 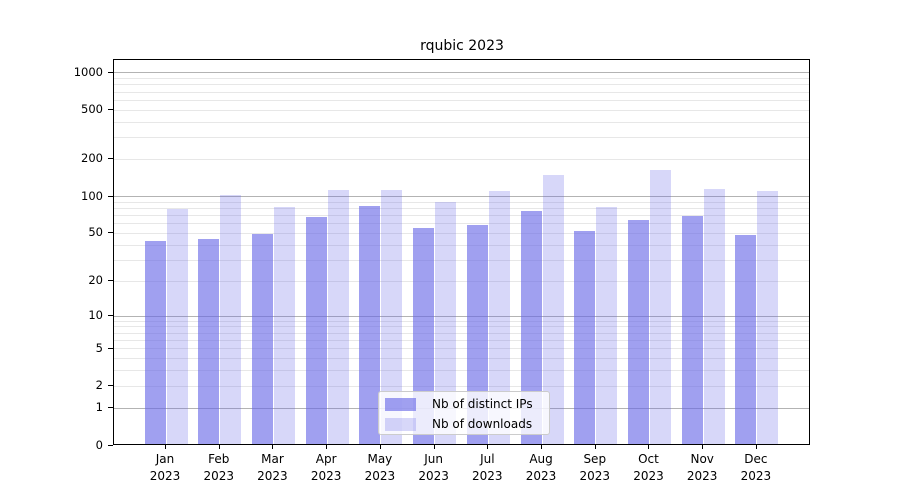 What do you see at coordinates (541, 459) in the screenshot?
I see `x-tick-month: Aug` at bounding box center [541, 459].